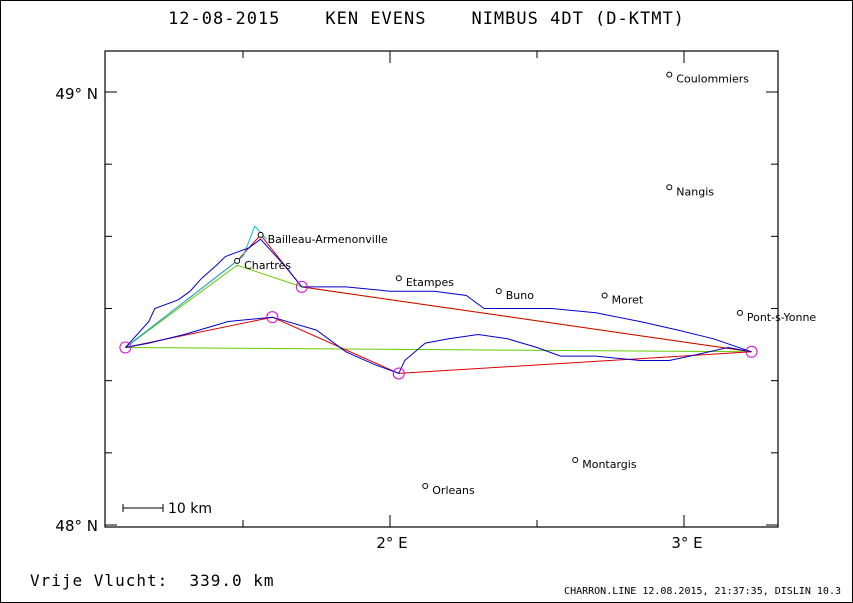  I want to click on town-label: Moret, so click(628, 300).